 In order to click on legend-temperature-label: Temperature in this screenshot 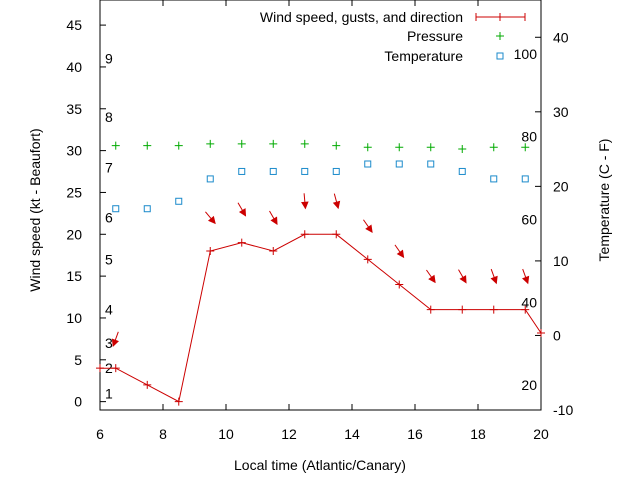, I will do `click(423, 56)`.